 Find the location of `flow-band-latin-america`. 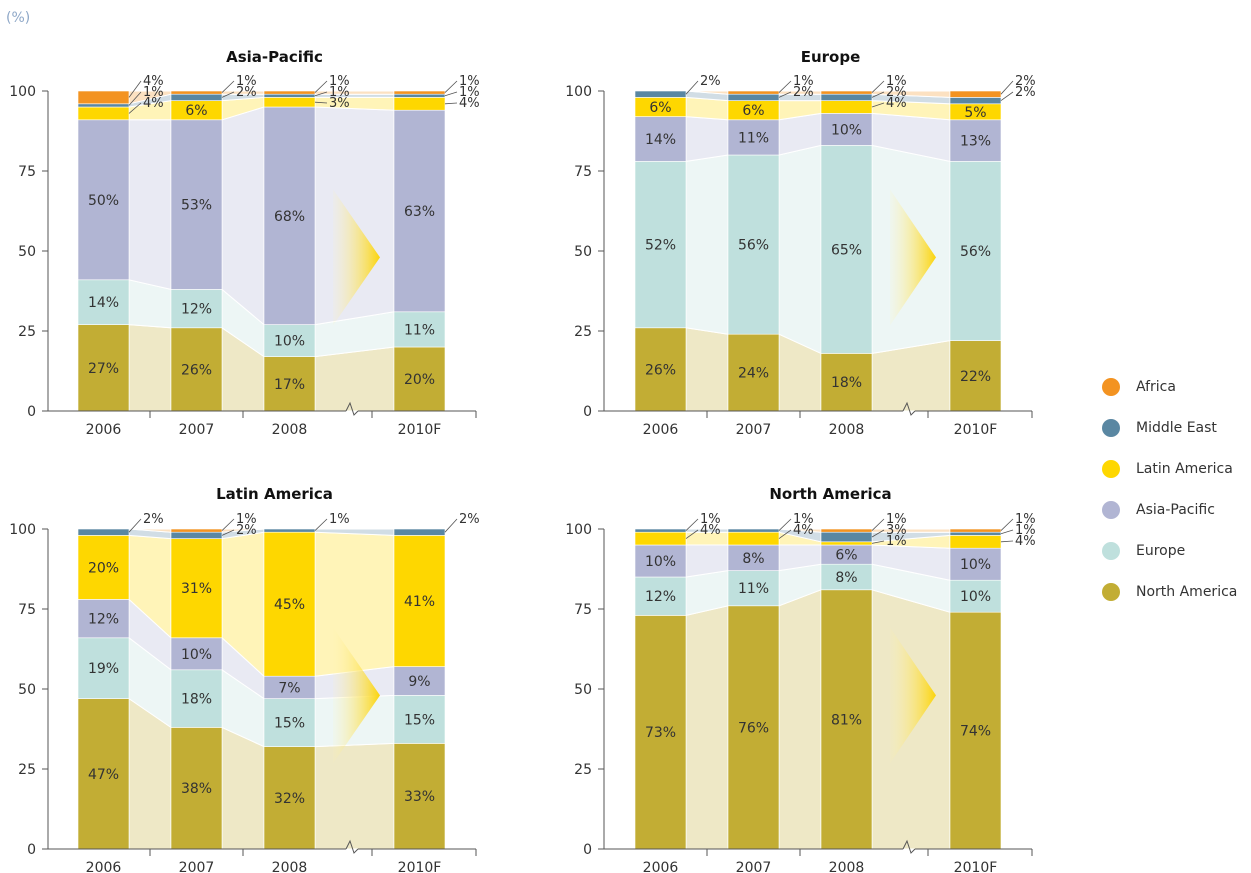

flow-band-latin-america is located at coordinates (354, 604).